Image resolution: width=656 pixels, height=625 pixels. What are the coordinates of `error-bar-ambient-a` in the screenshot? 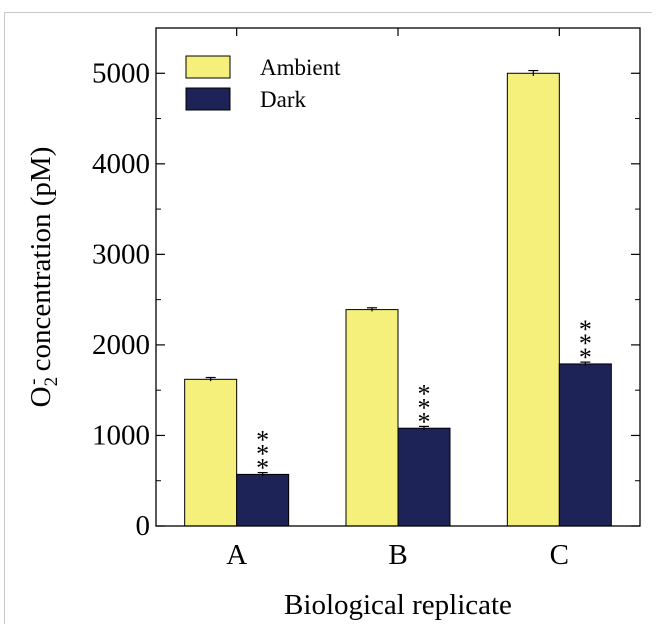 It's located at (210, 379).